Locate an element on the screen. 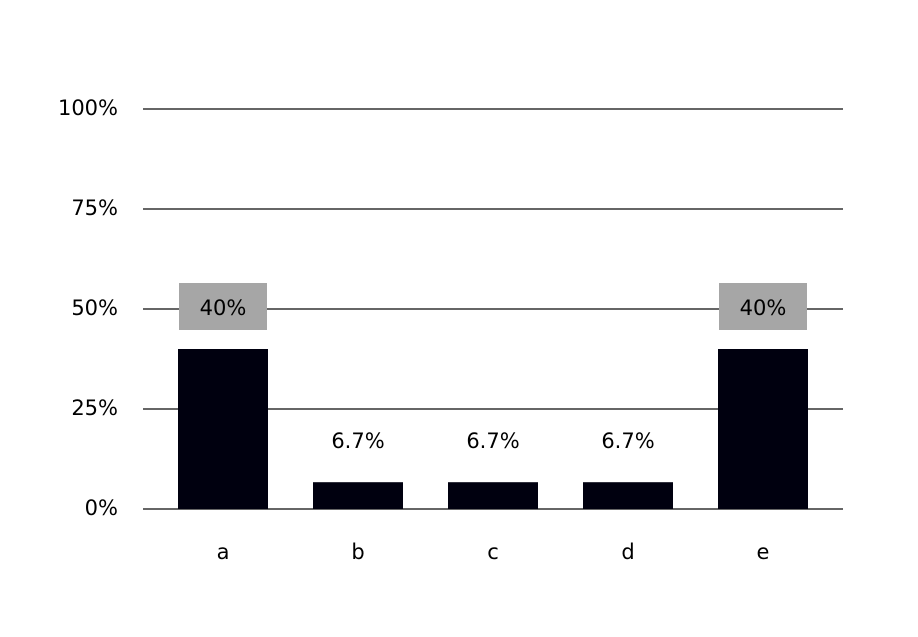 Image resolution: width=918 pixels, height=637 pixels. x-tick-label: a is located at coordinates (223, 552).